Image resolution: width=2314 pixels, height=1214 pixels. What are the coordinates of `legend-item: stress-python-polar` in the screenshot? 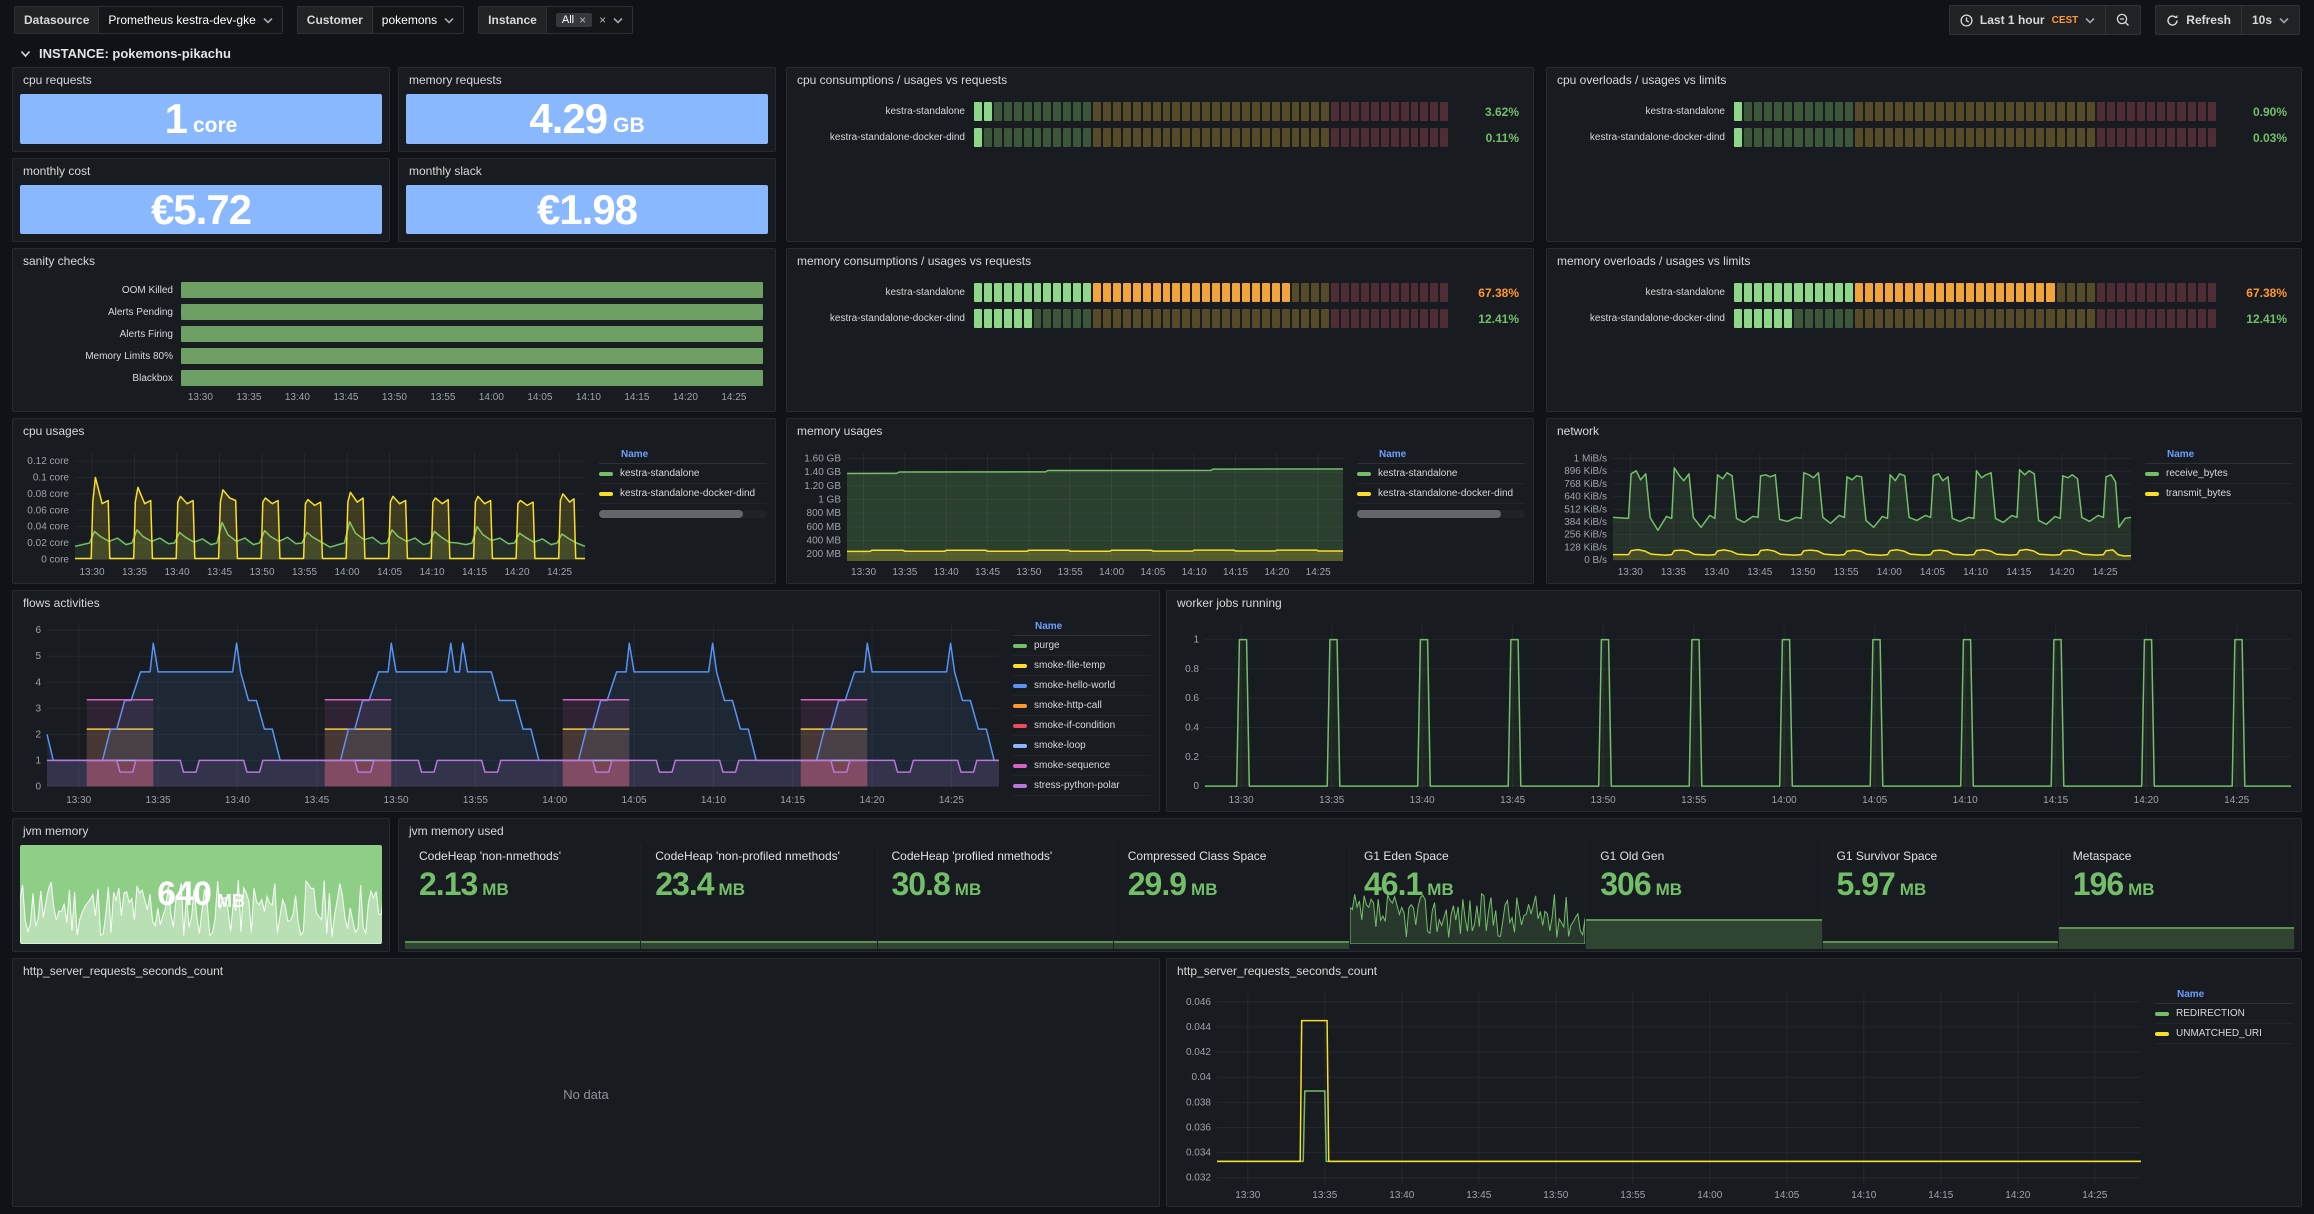 It's located at (1082, 786).